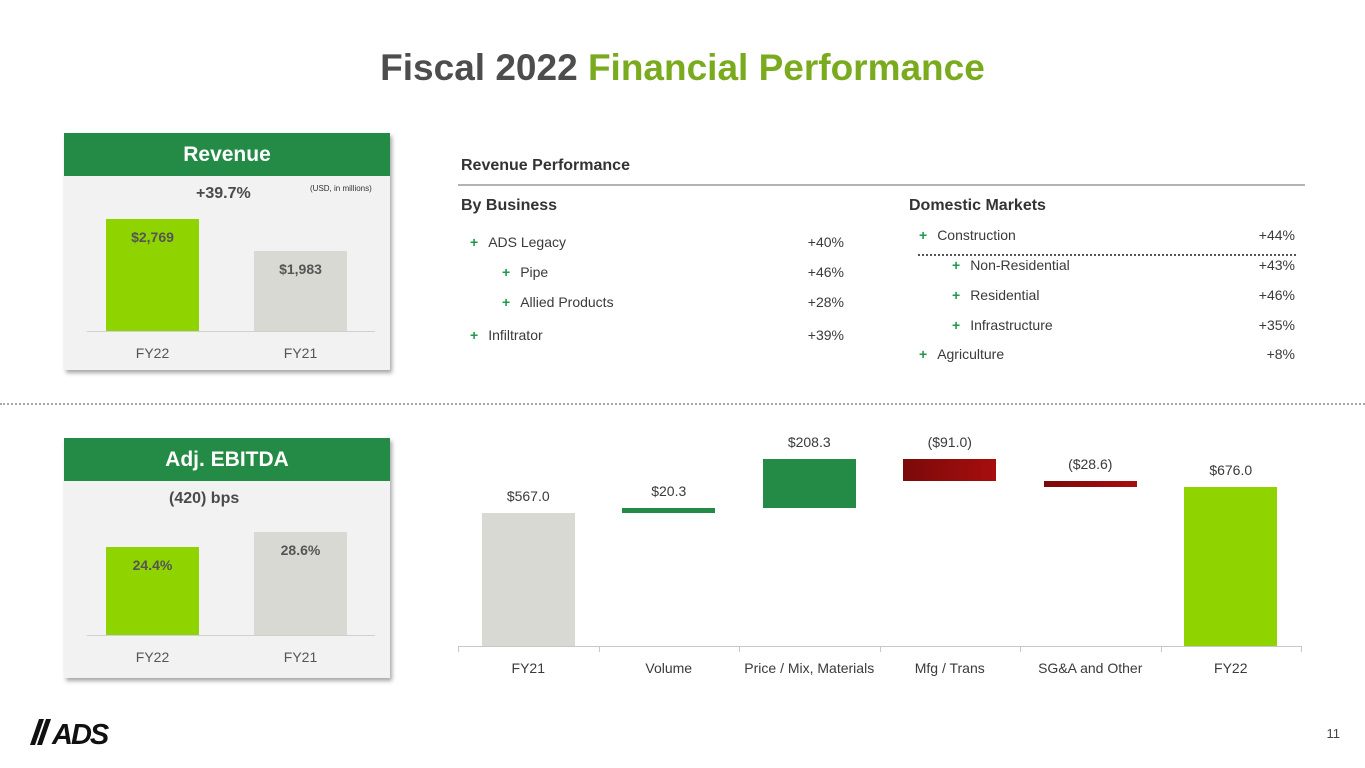  Describe the element at coordinates (227, 154) in the screenshot. I see `revenue-panel-header: Revenue` at that location.